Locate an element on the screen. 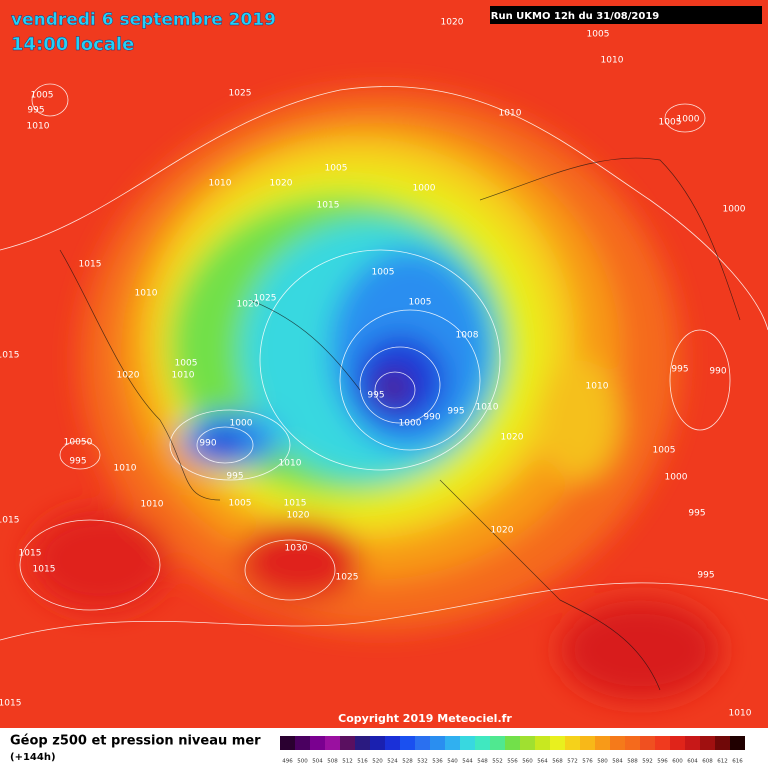  scale-label: 548 is located at coordinates (482, 762).